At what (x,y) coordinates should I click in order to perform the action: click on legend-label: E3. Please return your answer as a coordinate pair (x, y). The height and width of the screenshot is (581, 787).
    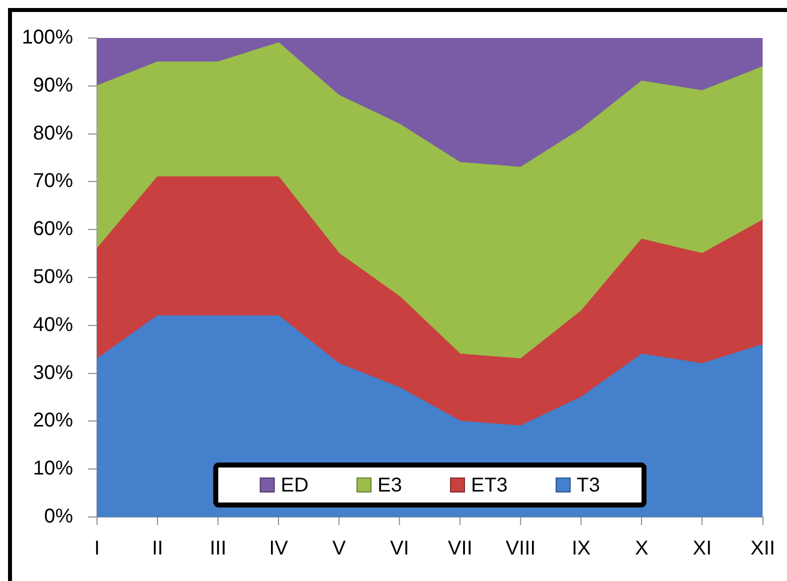
    Looking at the image, I should click on (390, 485).